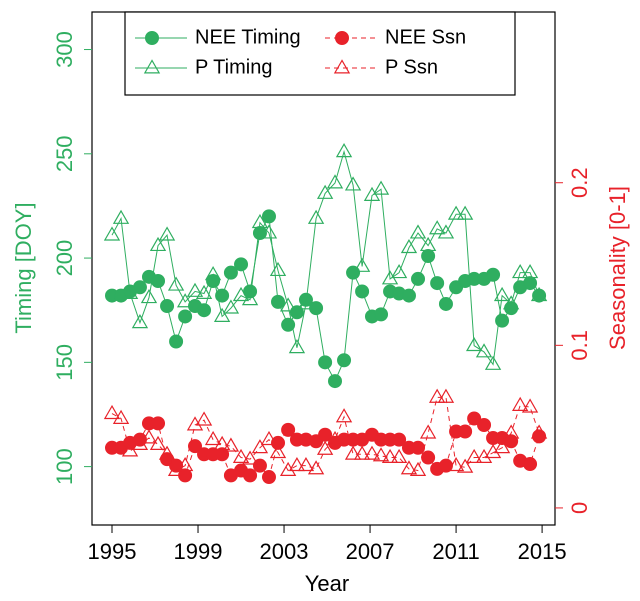 This screenshot has width=640, height=601. Describe the element at coordinates (455, 551) in the screenshot. I see `x-tick-label: 2011` at that location.